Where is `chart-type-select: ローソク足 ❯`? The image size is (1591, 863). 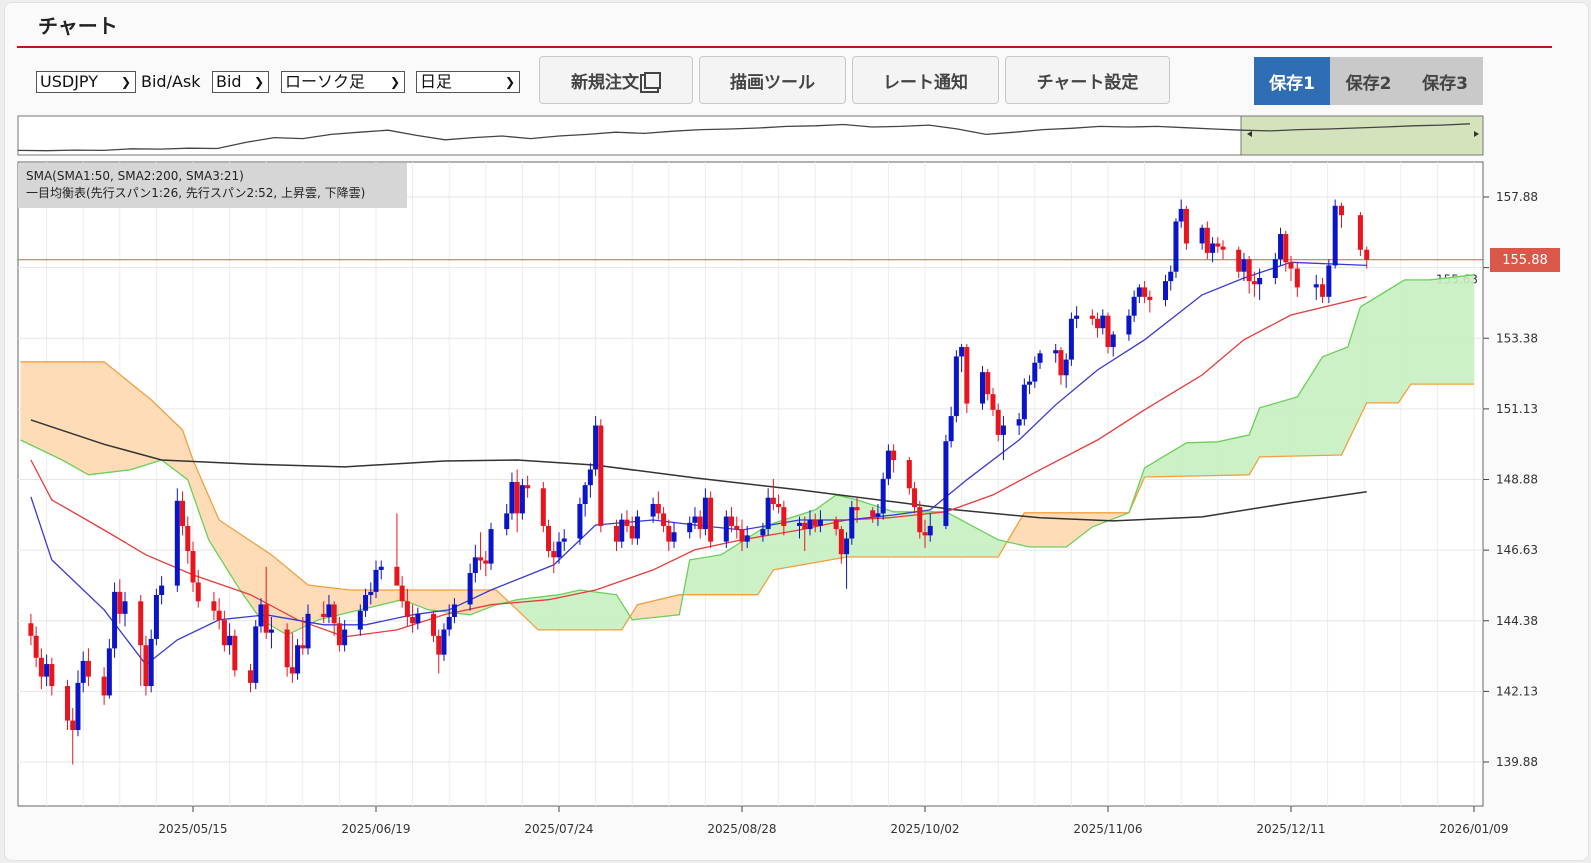
chart-type-select: ローソク足 ❯ is located at coordinates (343, 82).